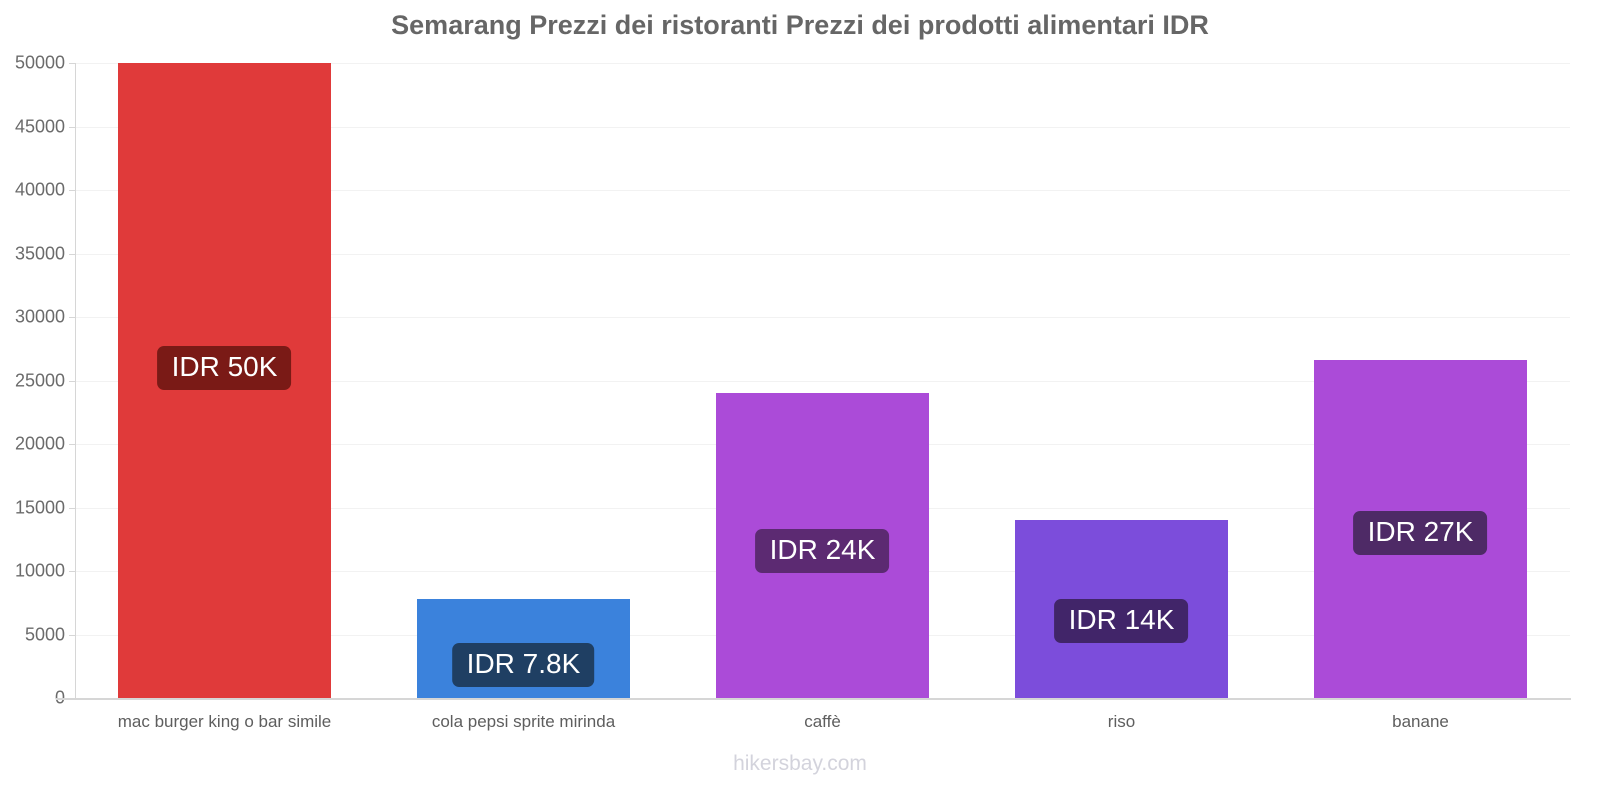 This screenshot has height=800, width=1600. What do you see at coordinates (224, 721) in the screenshot?
I see `x-axis-category-label: mac burger king o bar simile` at bounding box center [224, 721].